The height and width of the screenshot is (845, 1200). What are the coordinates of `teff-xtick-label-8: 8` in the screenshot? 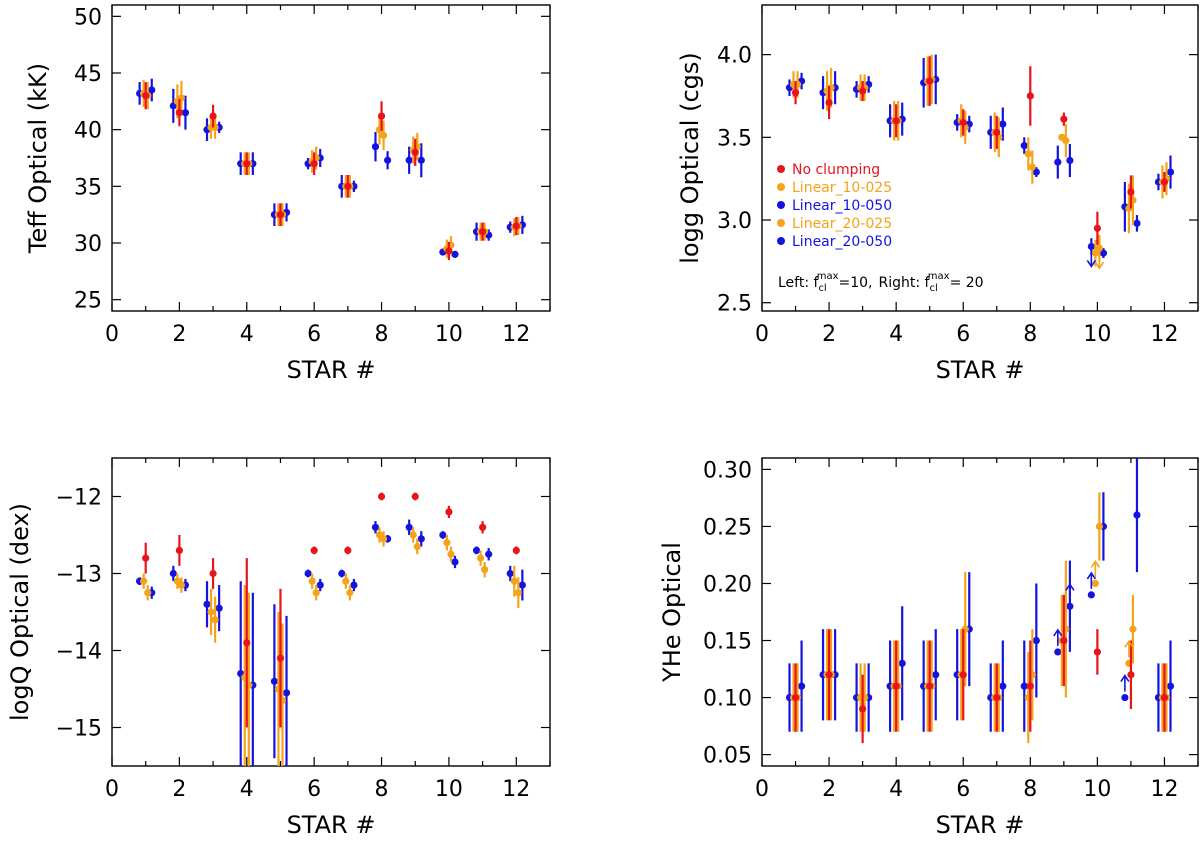 It's located at (382, 334).